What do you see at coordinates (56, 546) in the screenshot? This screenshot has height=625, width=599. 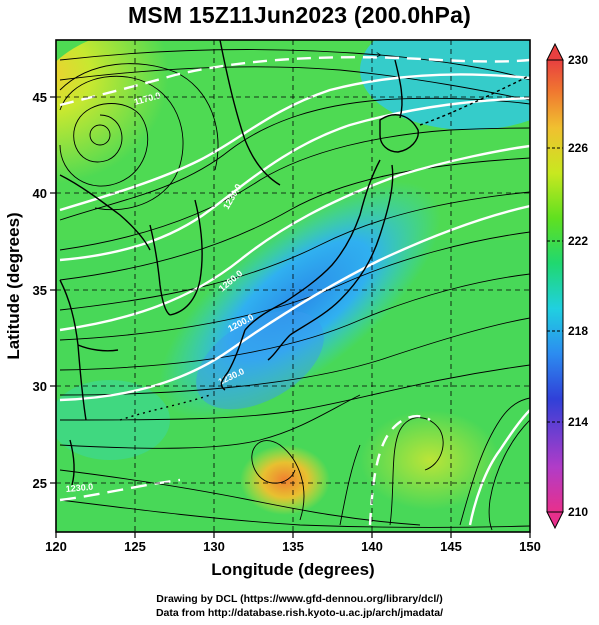 I see `x-tick-label: 120` at bounding box center [56, 546].